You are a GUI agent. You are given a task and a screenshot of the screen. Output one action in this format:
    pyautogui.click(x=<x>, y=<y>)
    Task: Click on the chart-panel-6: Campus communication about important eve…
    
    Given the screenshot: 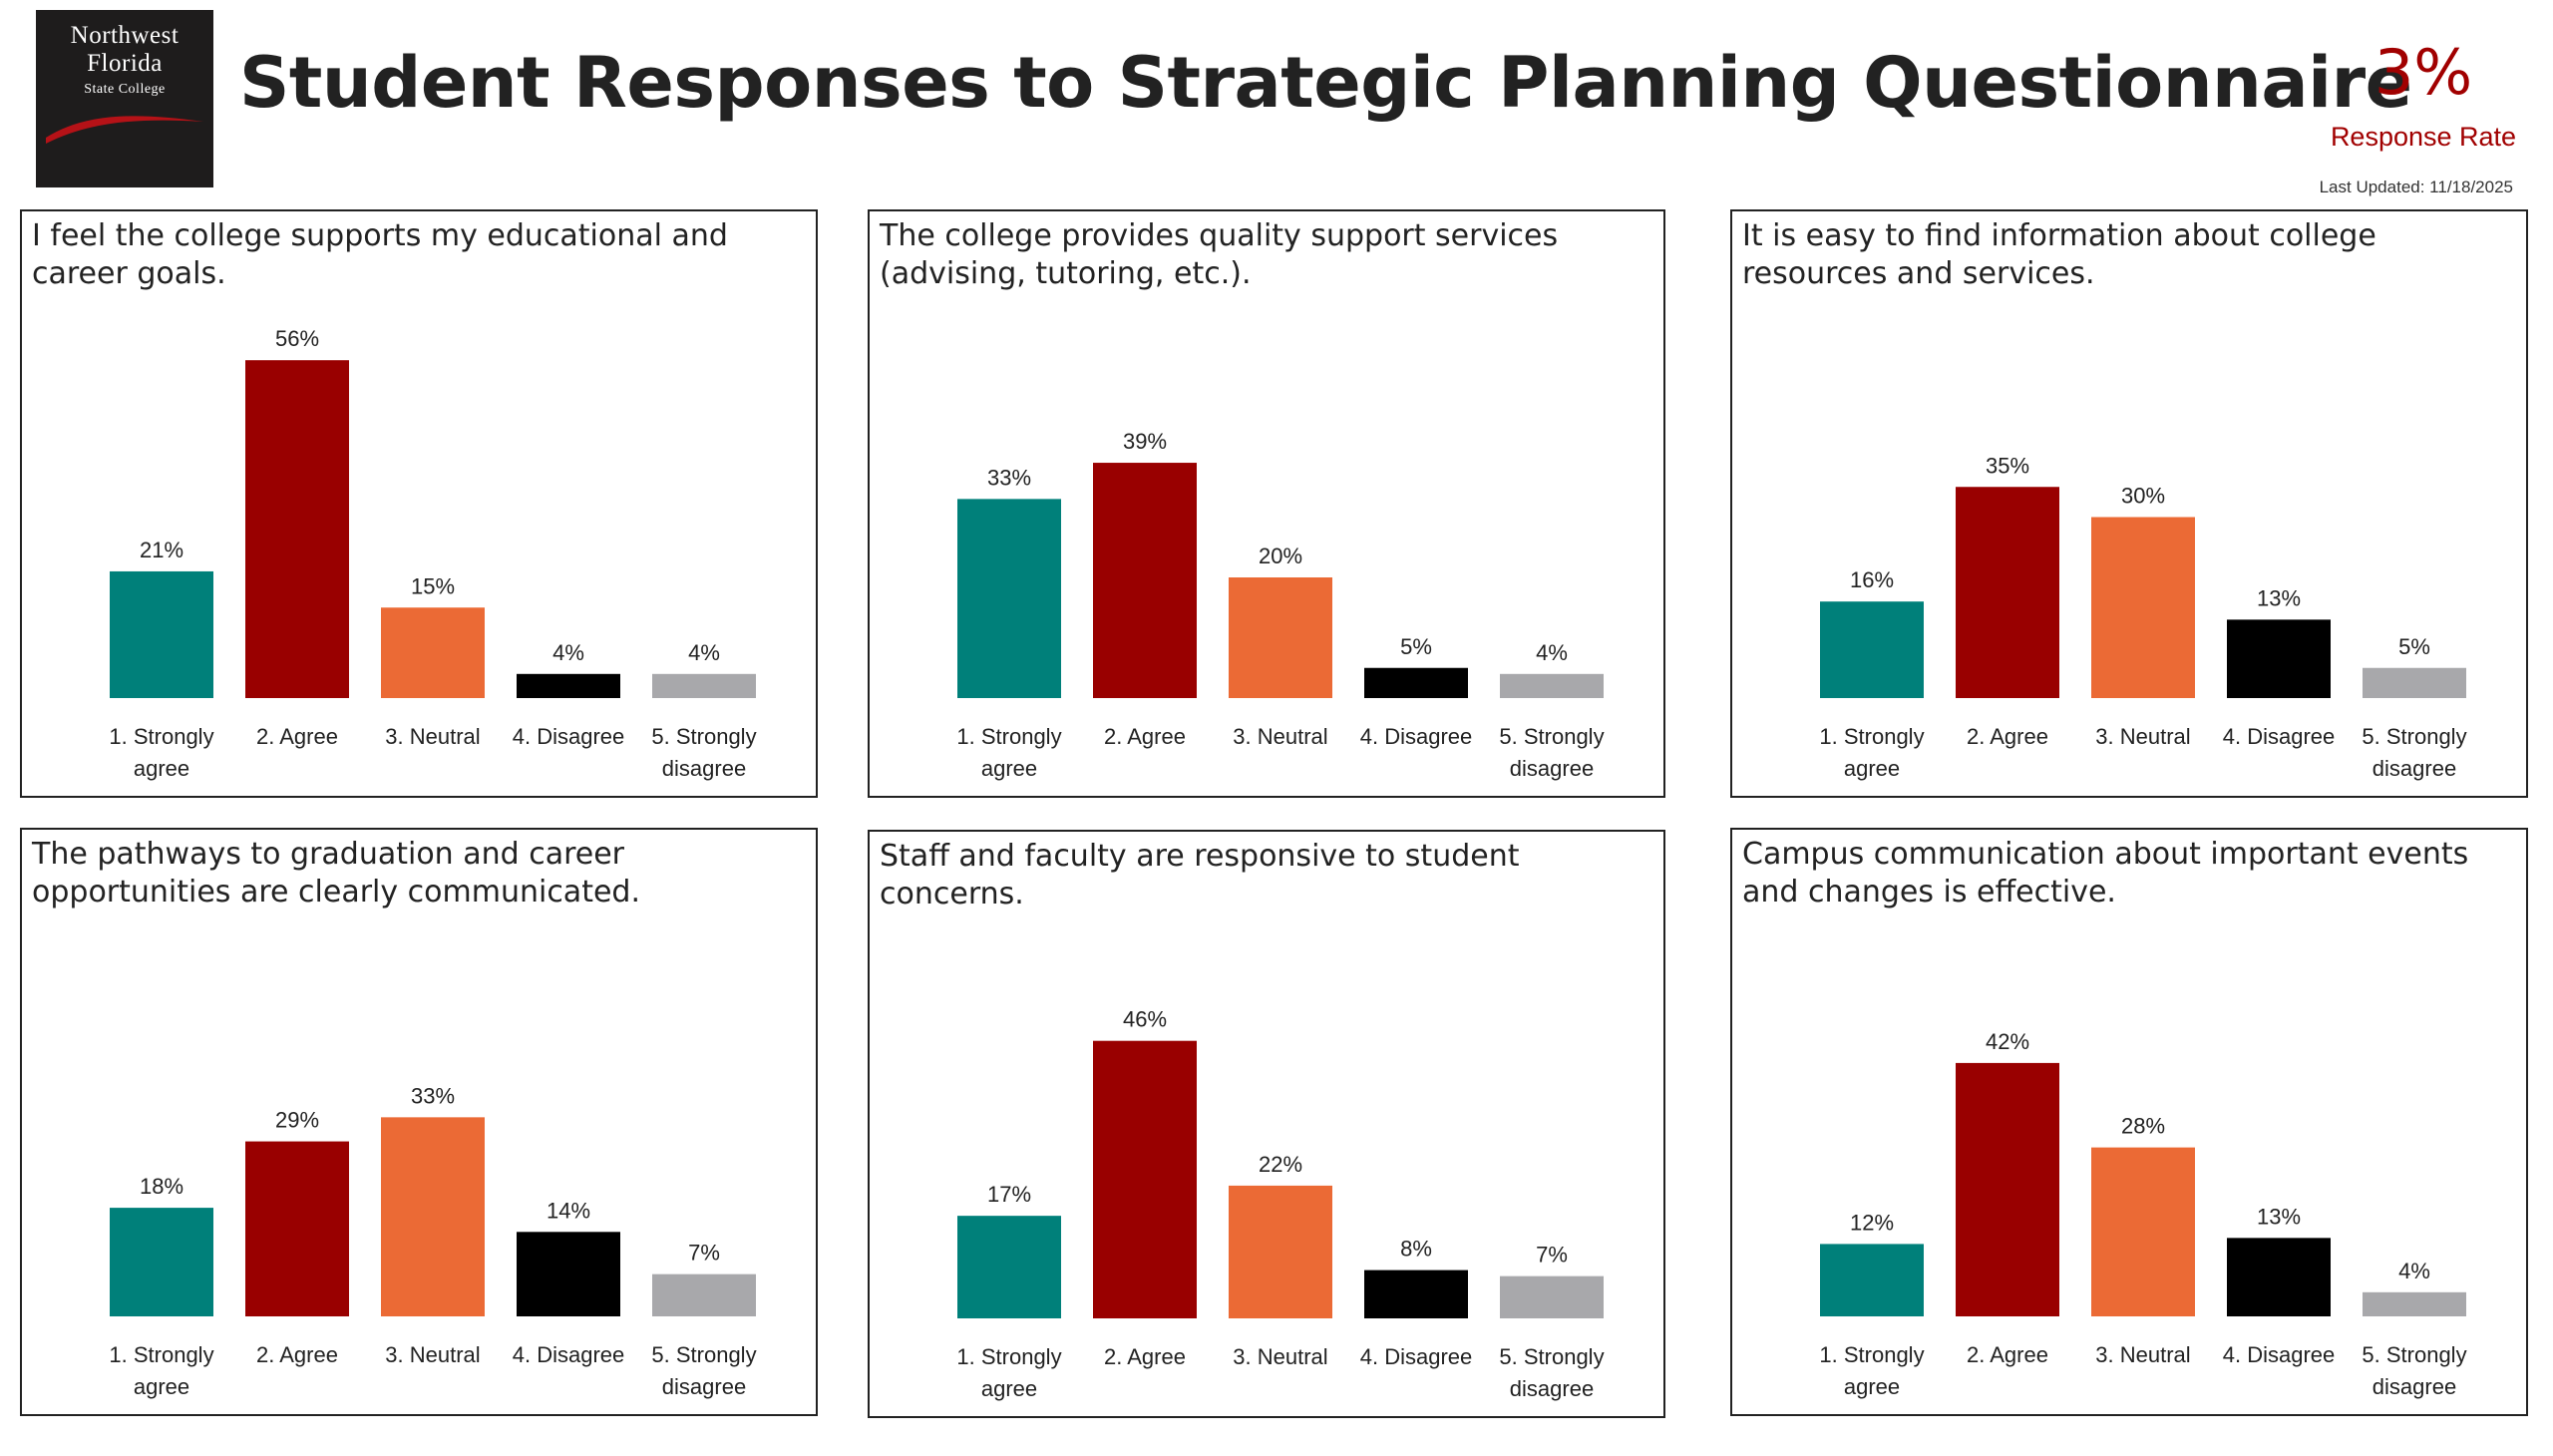 What is the action you would take?
    pyautogui.click(x=2129, y=1122)
    